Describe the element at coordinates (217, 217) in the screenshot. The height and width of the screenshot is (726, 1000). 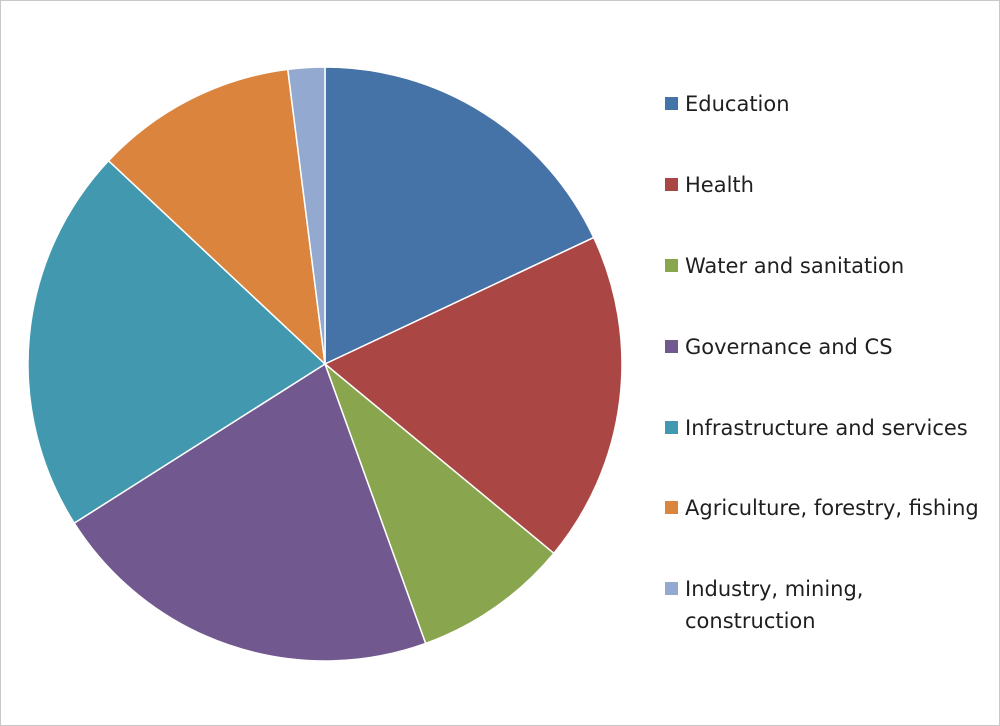
I see `pie-slice-agriculture-forestry-fishing` at that location.